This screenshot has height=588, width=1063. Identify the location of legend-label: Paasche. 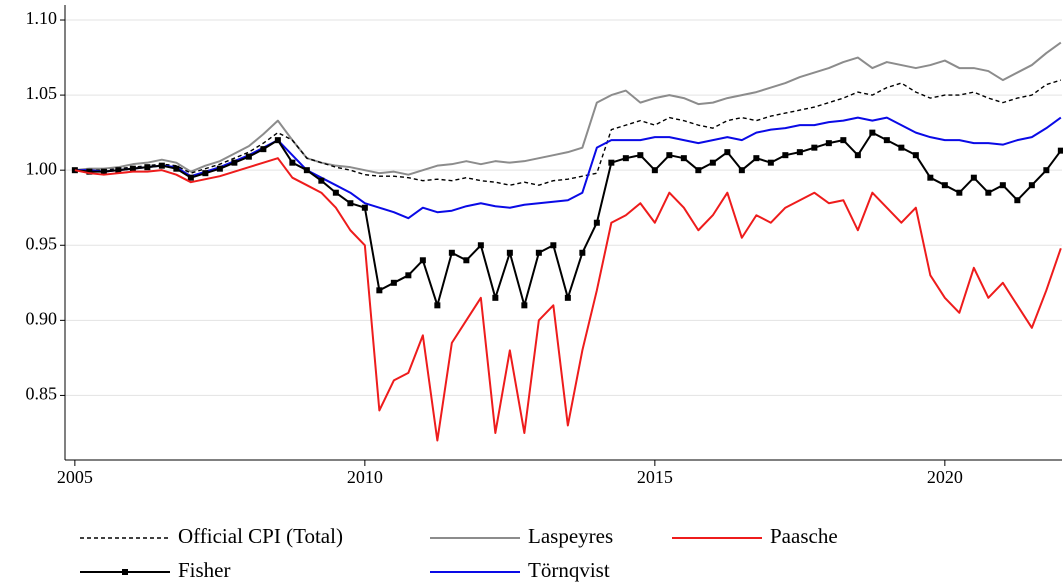
(804, 536).